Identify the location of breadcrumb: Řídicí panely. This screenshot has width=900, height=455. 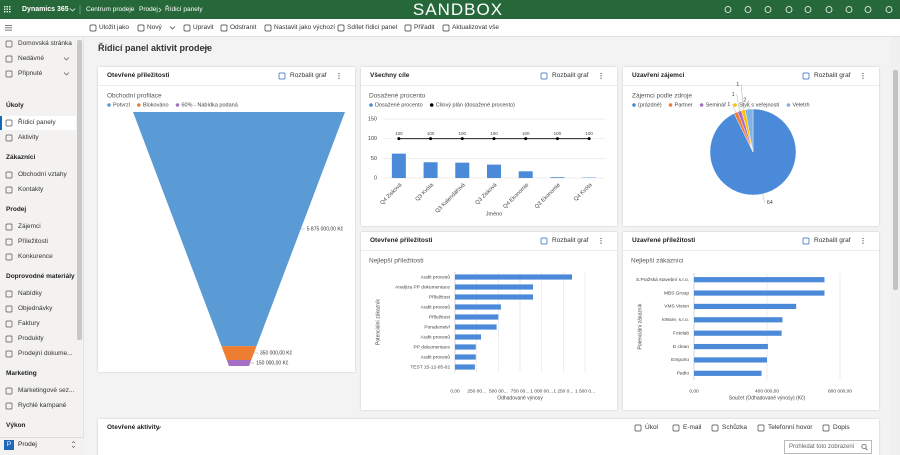
(184, 9).